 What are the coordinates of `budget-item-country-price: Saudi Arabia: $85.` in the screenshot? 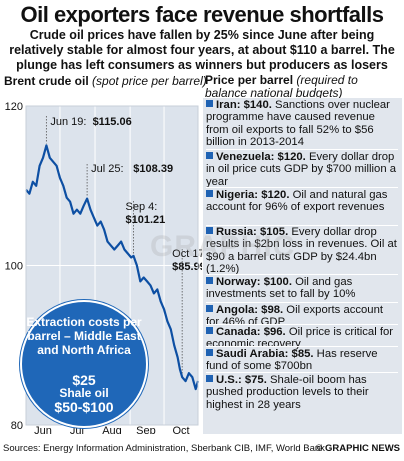 It's located at (265, 354).